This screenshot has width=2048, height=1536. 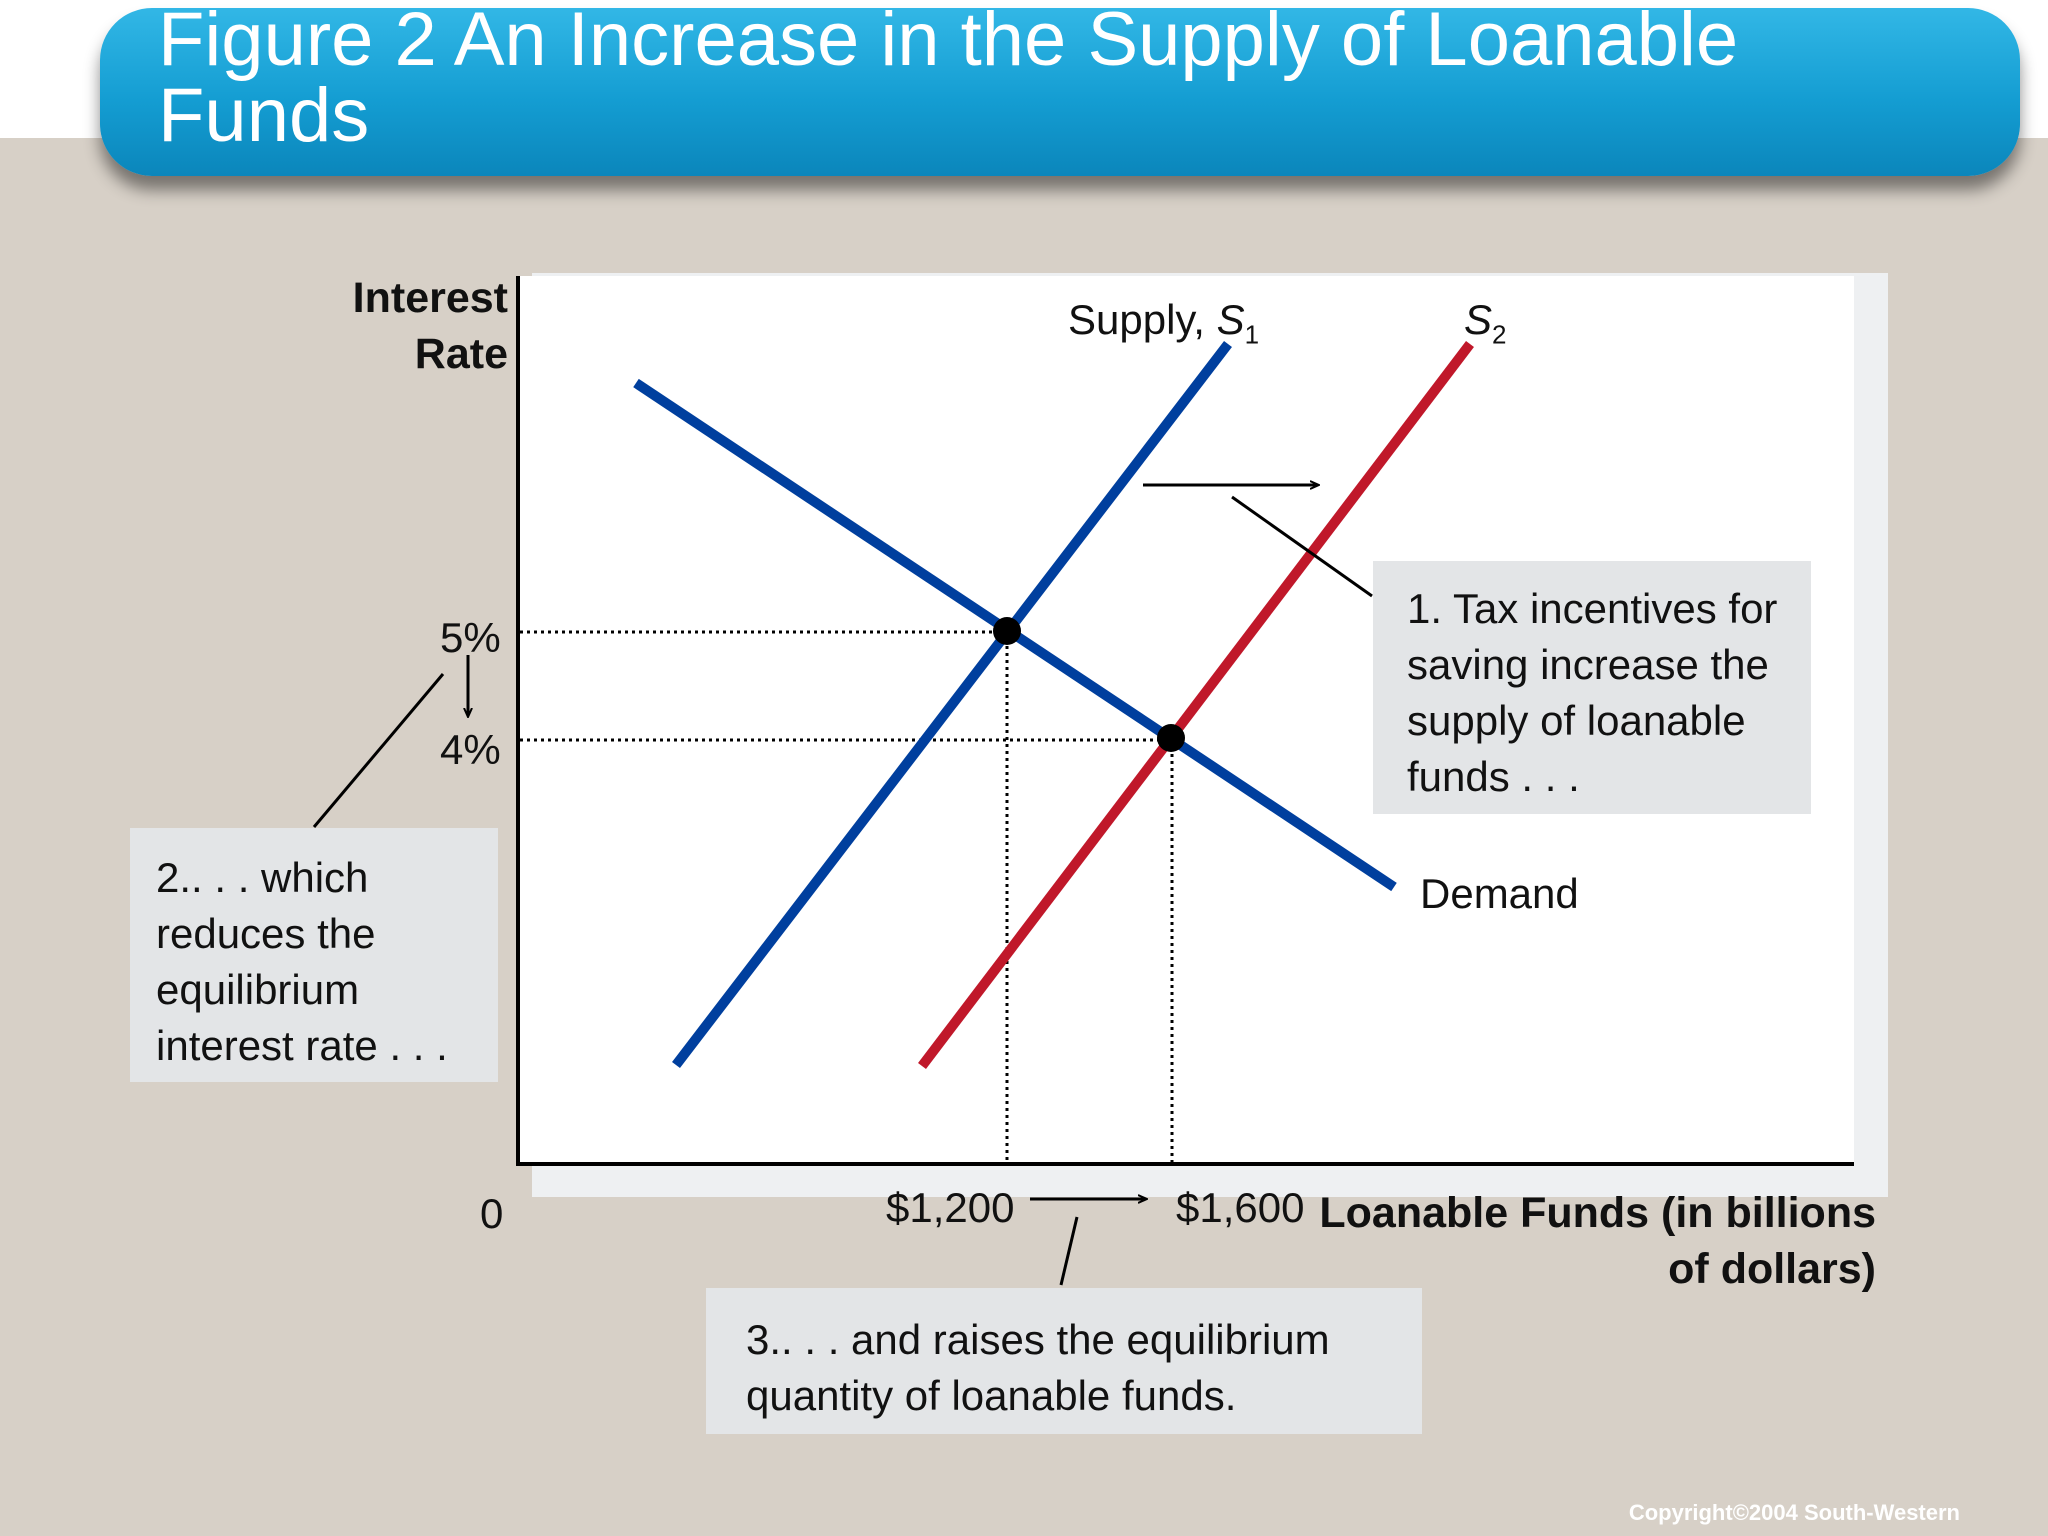 I want to click on origin-label: 0, so click(x=492, y=1213).